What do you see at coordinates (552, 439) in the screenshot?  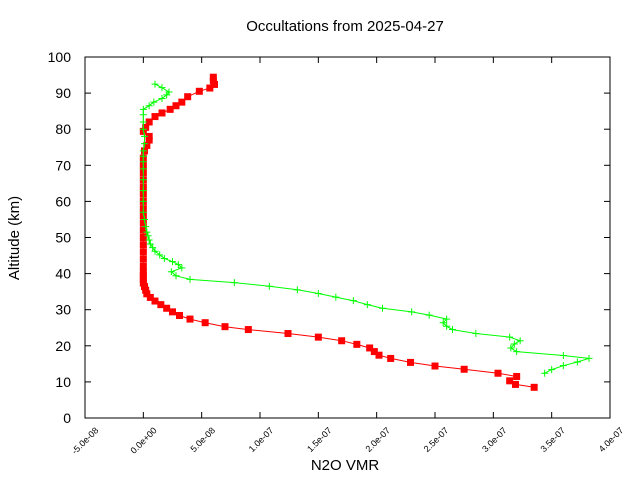 I see `x-tick-label: 3.5e-07` at bounding box center [552, 439].